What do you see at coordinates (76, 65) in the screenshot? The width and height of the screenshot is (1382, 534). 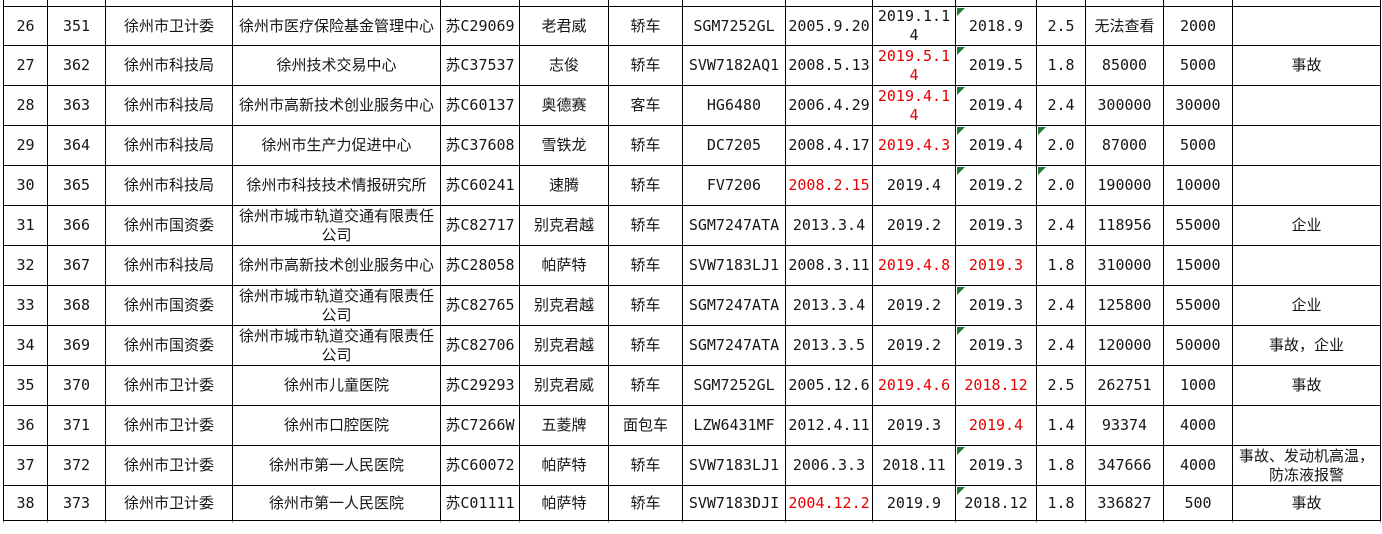 I see `table-cell: 362` at bounding box center [76, 65].